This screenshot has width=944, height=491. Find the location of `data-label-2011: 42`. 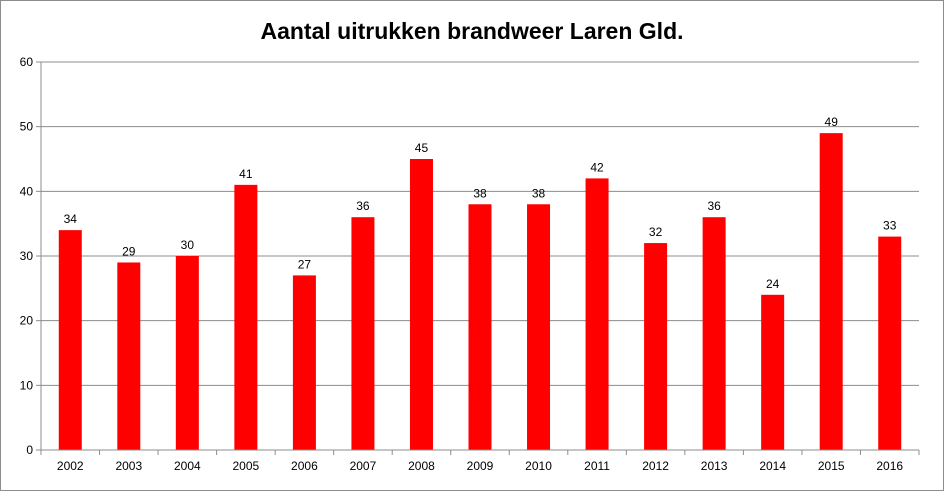

data-label-2011: 42 is located at coordinates (597, 167).